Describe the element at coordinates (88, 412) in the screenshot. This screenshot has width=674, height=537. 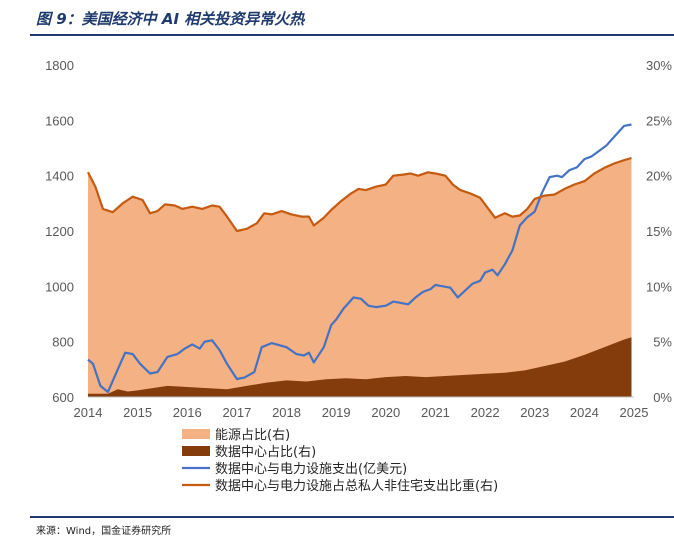
I see `x-tick-label: 2014` at that location.